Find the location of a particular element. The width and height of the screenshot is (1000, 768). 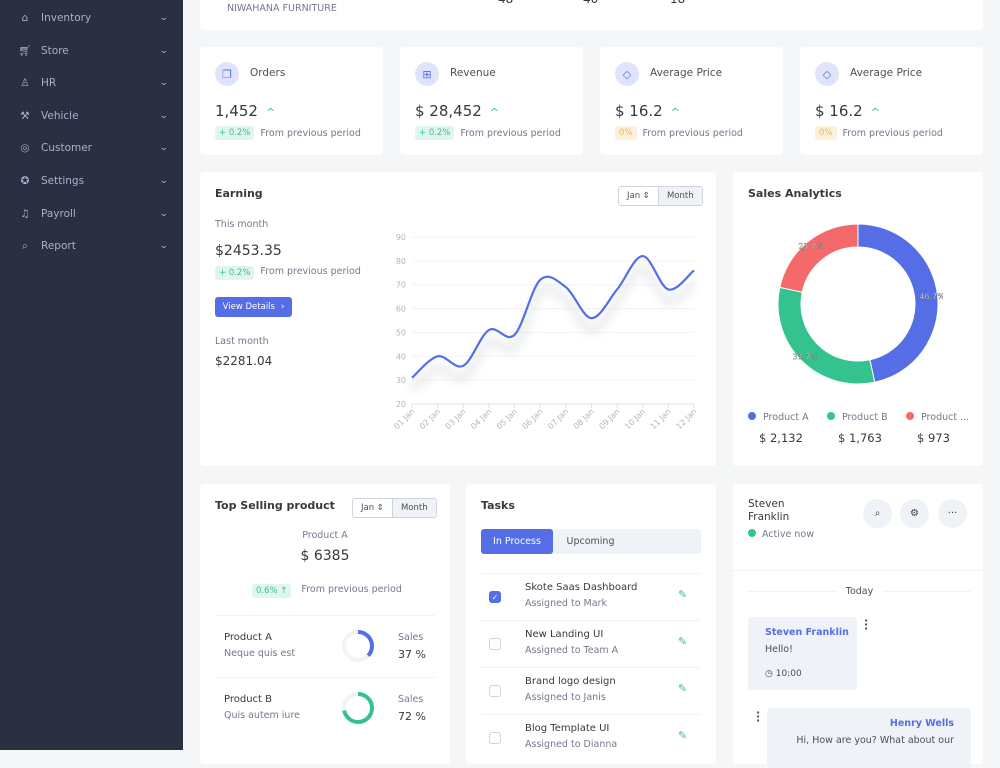

cart-icon: 🛒︎ is located at coordinates (25, 51).